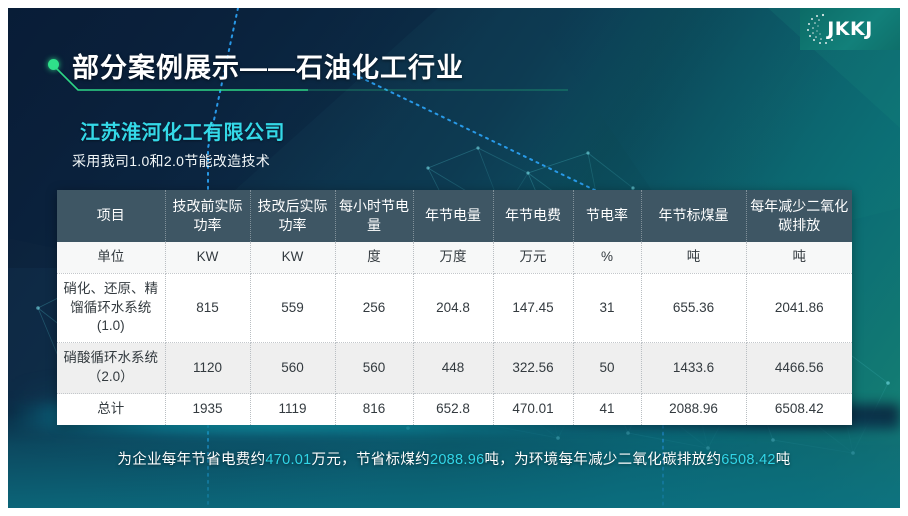 The image size is (908, 516). I want to click on col-header-7: 年节标煤量, so click(694, 216).